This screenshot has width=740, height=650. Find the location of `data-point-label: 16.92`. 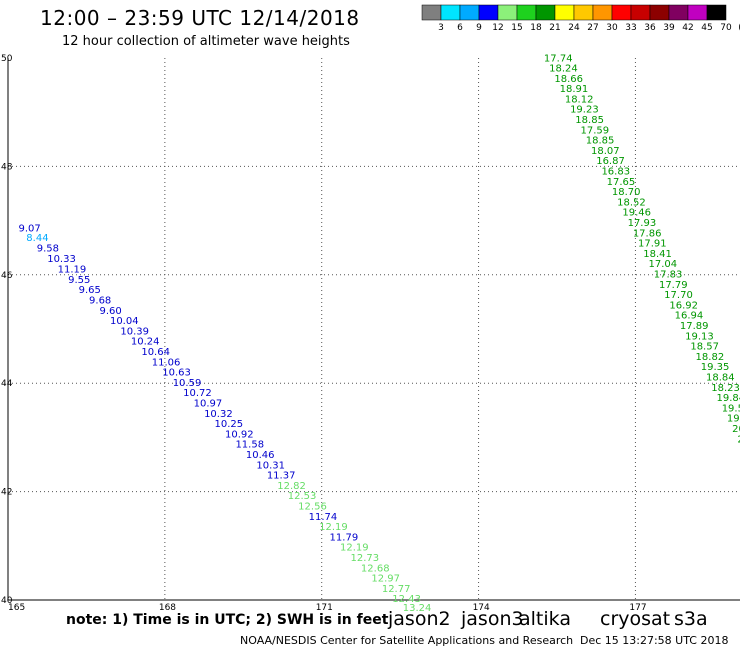

data-point-label: 16.92 is located at coordinates (683, 305).